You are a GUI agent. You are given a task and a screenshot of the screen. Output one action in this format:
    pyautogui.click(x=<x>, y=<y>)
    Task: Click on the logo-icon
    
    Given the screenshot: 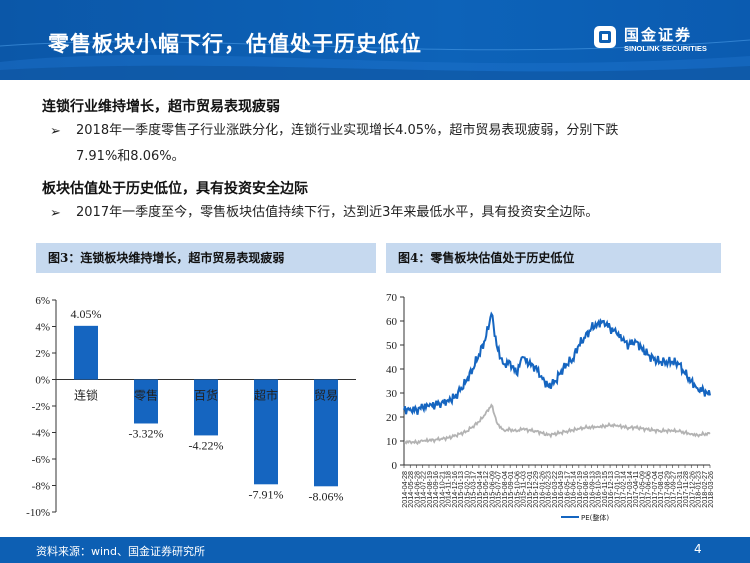 What is the action you would take?
    pyautogui.click(x=605, y=37)
    